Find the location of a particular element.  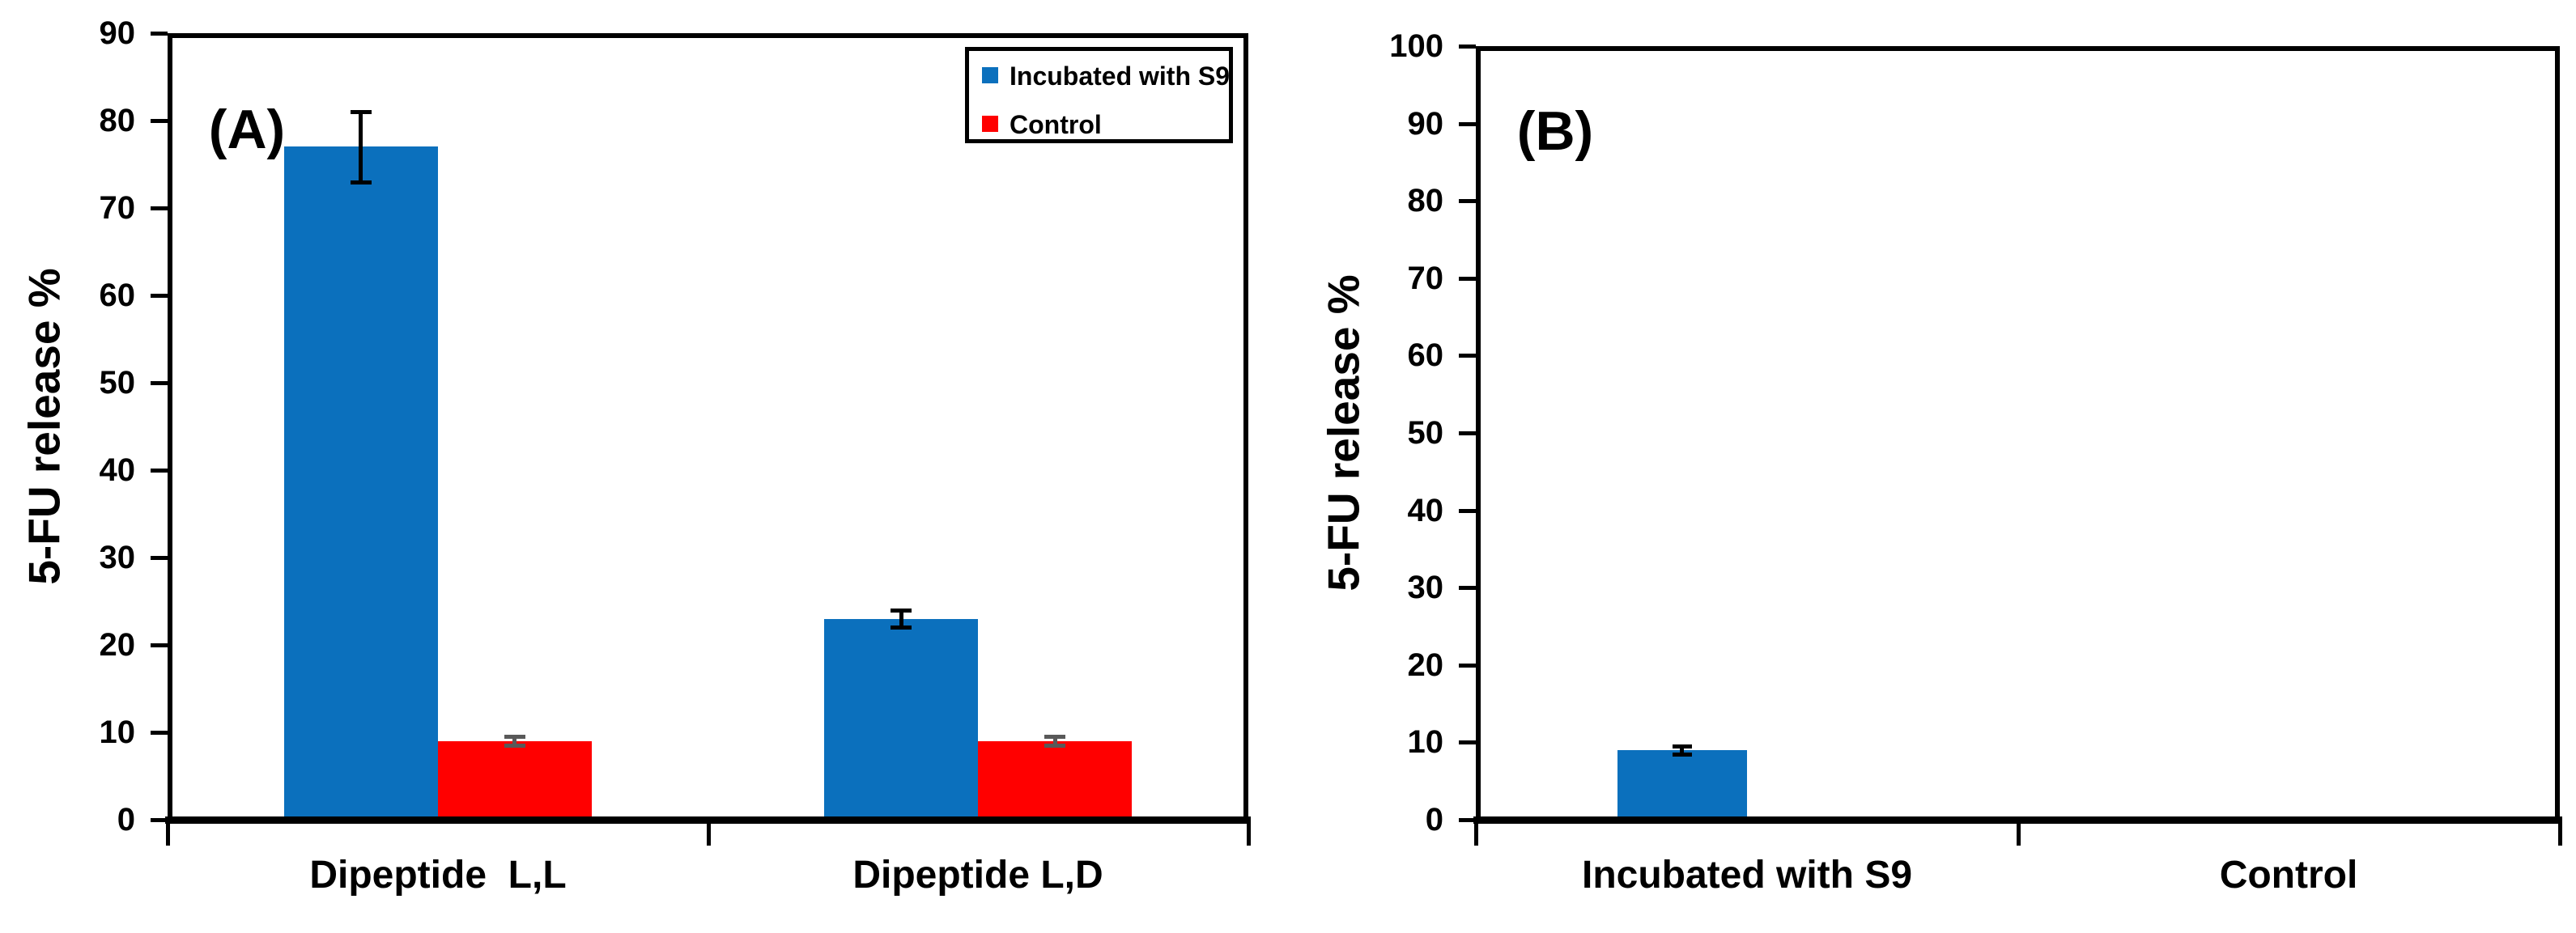

legend-swatch-incubated-with-s9 is located at coordinates (990, 75).